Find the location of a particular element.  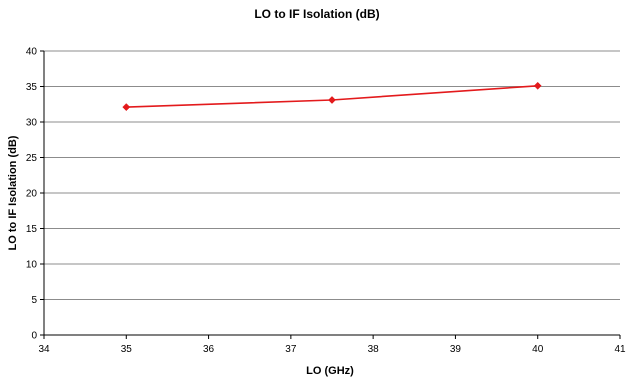

chart-title: LO to IF Isolation (dB) is located at coordinates (316, 14).